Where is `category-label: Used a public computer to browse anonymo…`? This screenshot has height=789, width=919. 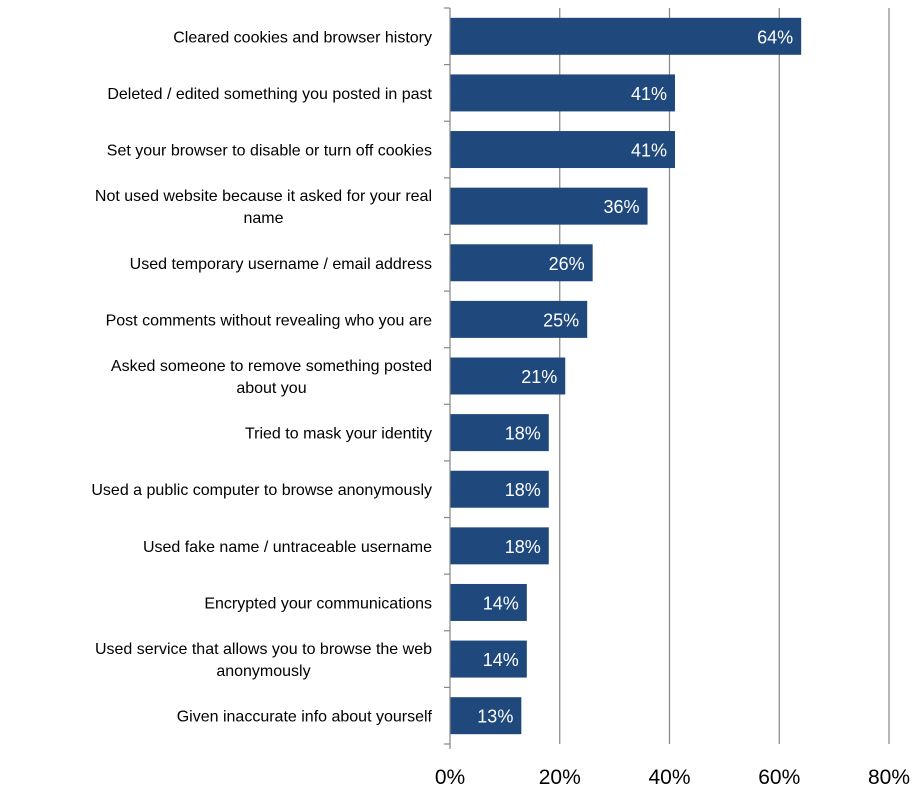
category-label: Used a public computer to browse anonymo… is located at coordinates (261, 490).